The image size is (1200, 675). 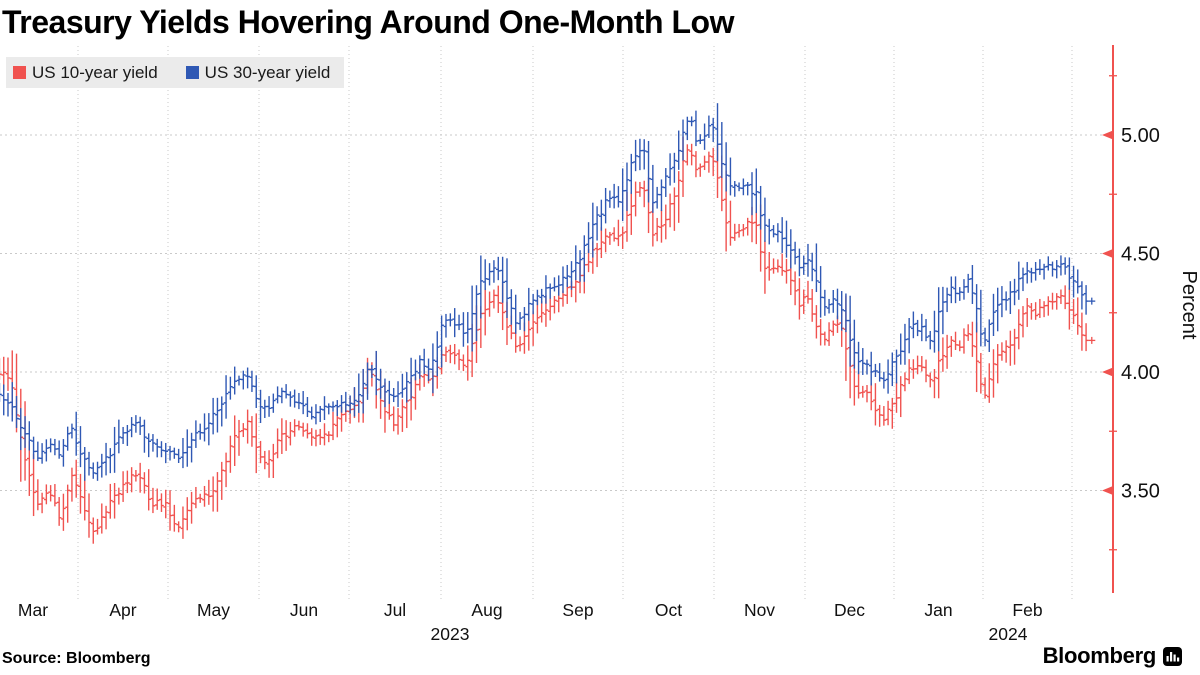 I want to click on y-axis: 5.00 4.50 4.00 3.50 Percent, so click(x=1151, y=319).